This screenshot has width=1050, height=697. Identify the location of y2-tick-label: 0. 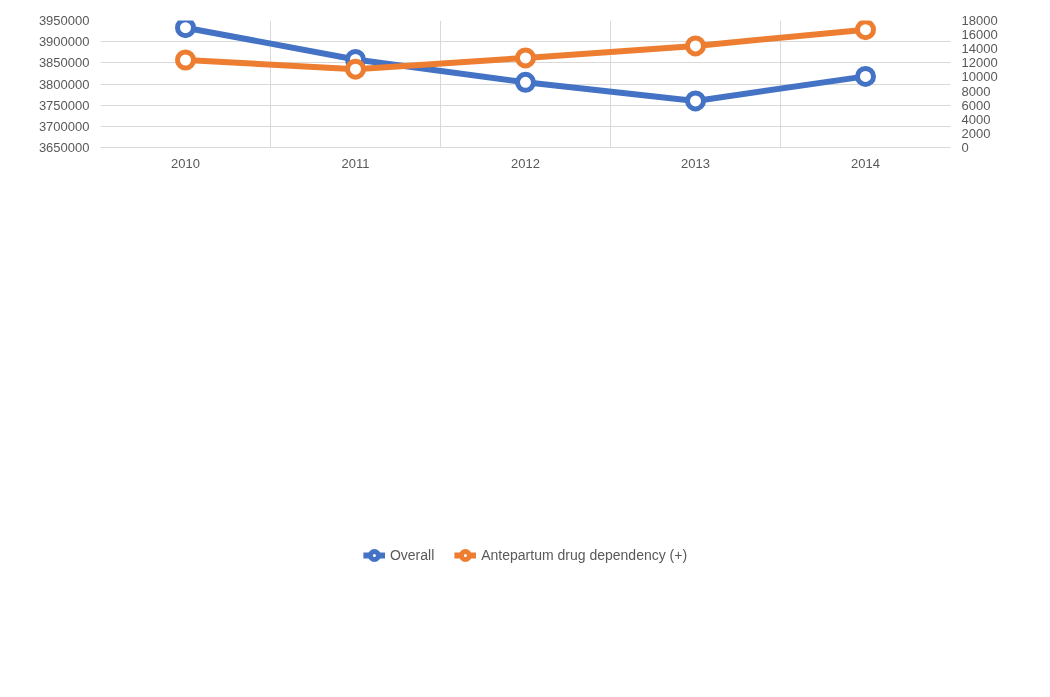
(965, 147).